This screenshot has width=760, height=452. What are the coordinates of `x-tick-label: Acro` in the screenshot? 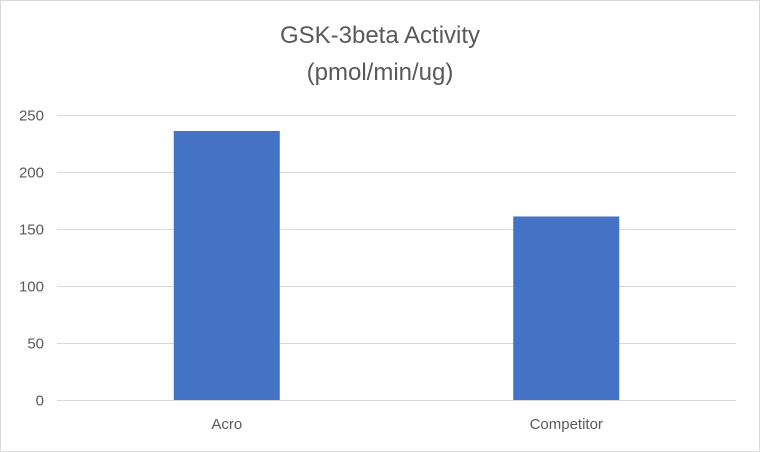 It's located at (226, 424).